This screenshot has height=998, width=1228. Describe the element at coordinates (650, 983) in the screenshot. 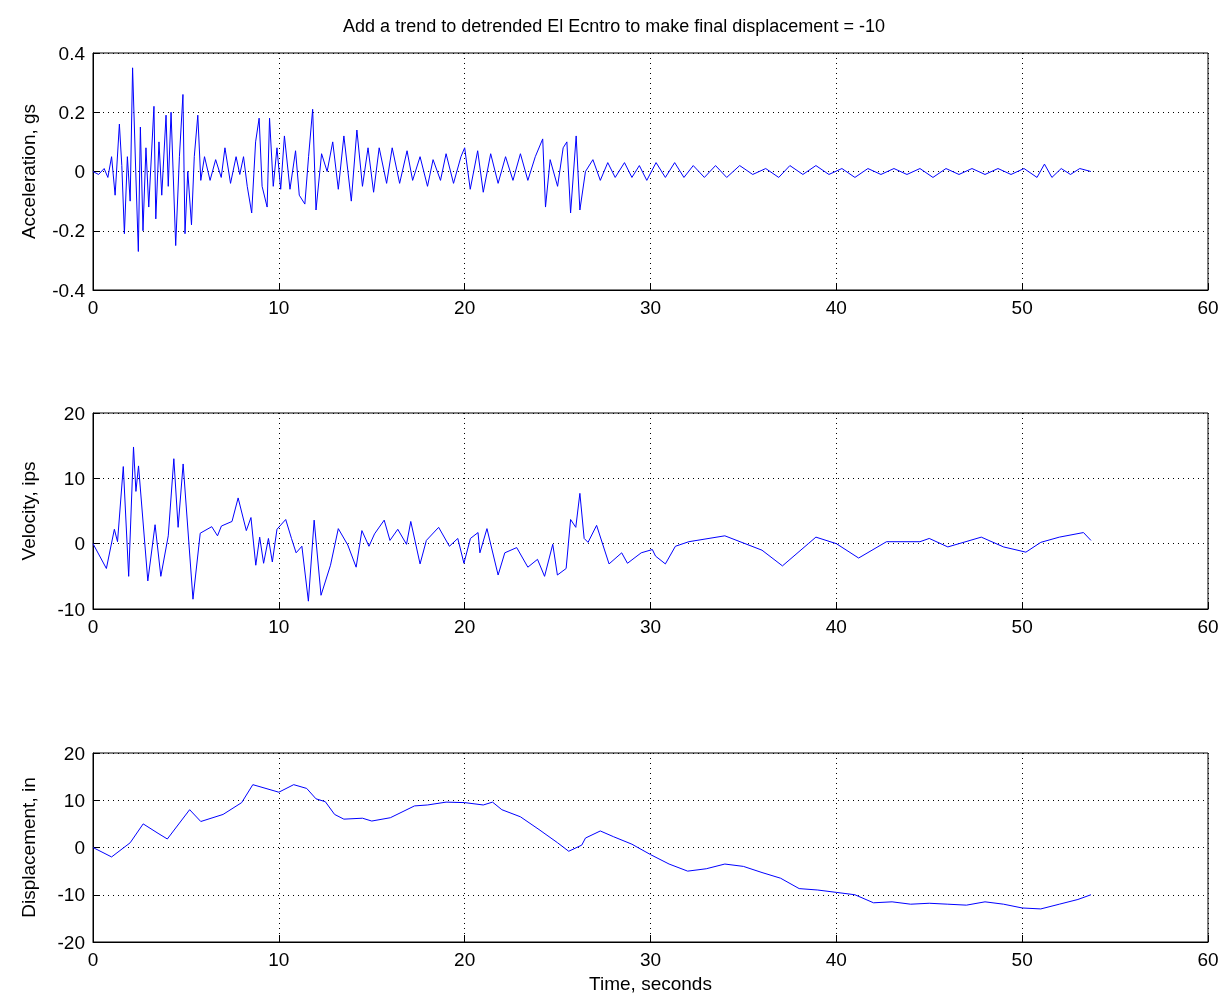

I see `x-axis-title: Time, seconds` at that location.